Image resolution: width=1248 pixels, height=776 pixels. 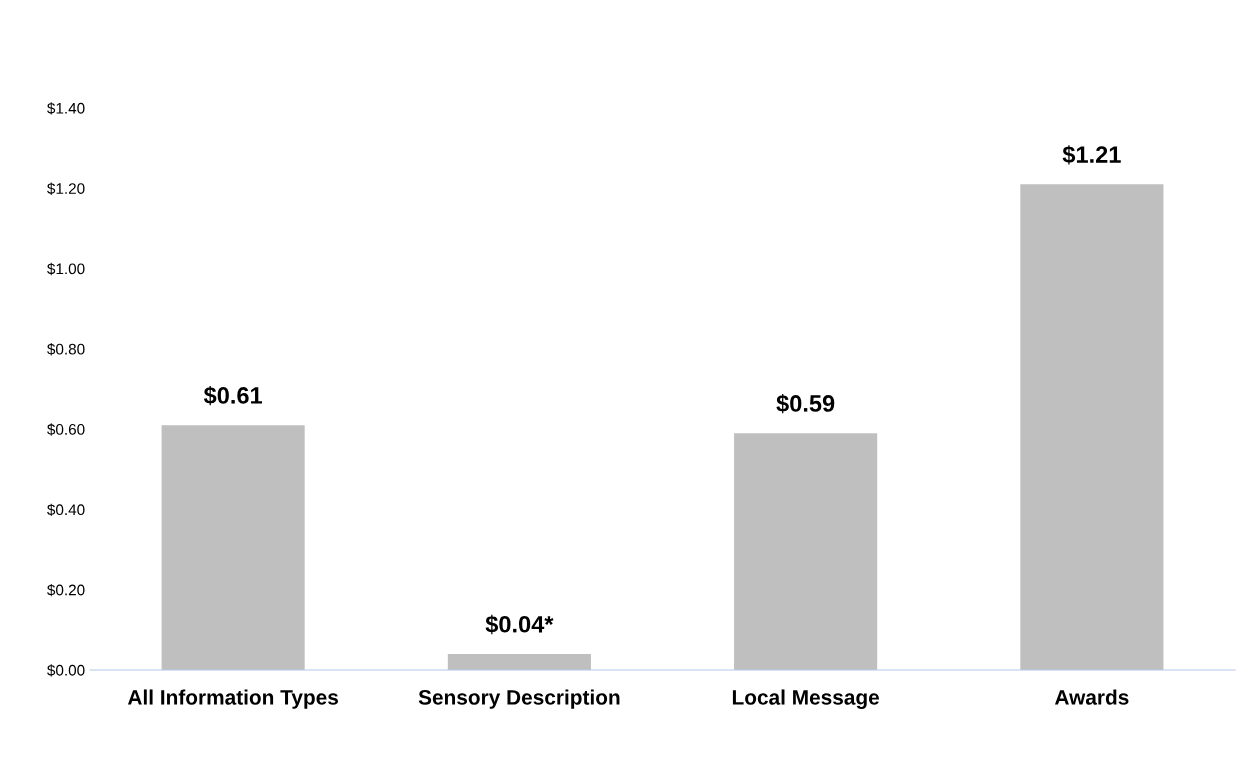 I want to click on y-tick-label: $0.20, so click(x=66, y=590).